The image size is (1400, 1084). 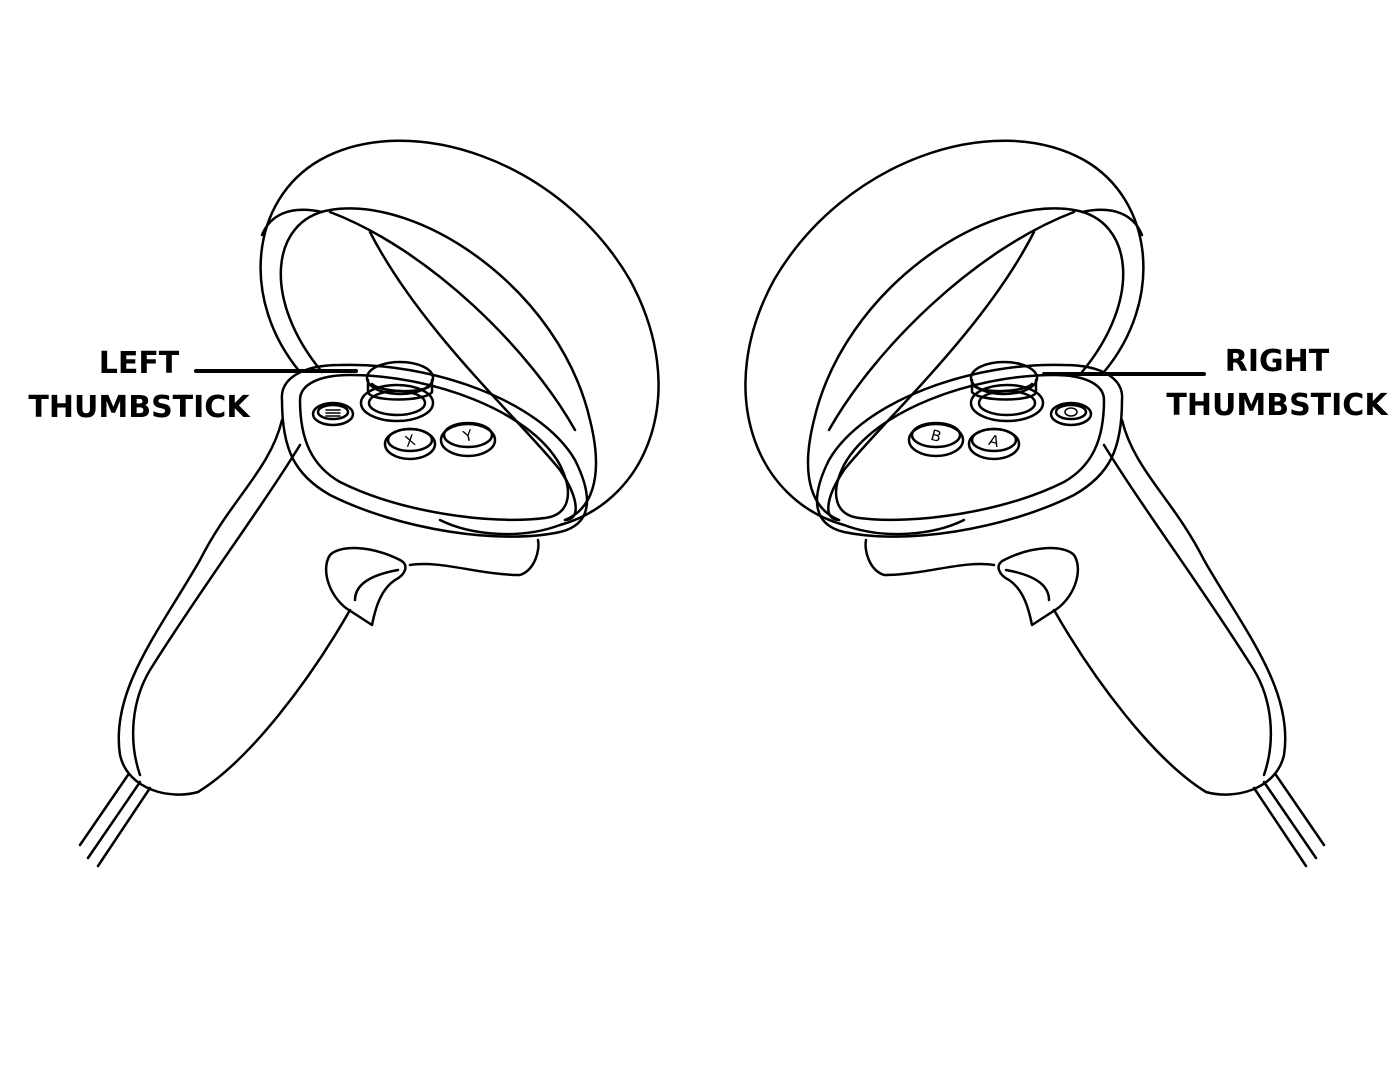 I want to click on left-trigger, so click(x=365, y=586).